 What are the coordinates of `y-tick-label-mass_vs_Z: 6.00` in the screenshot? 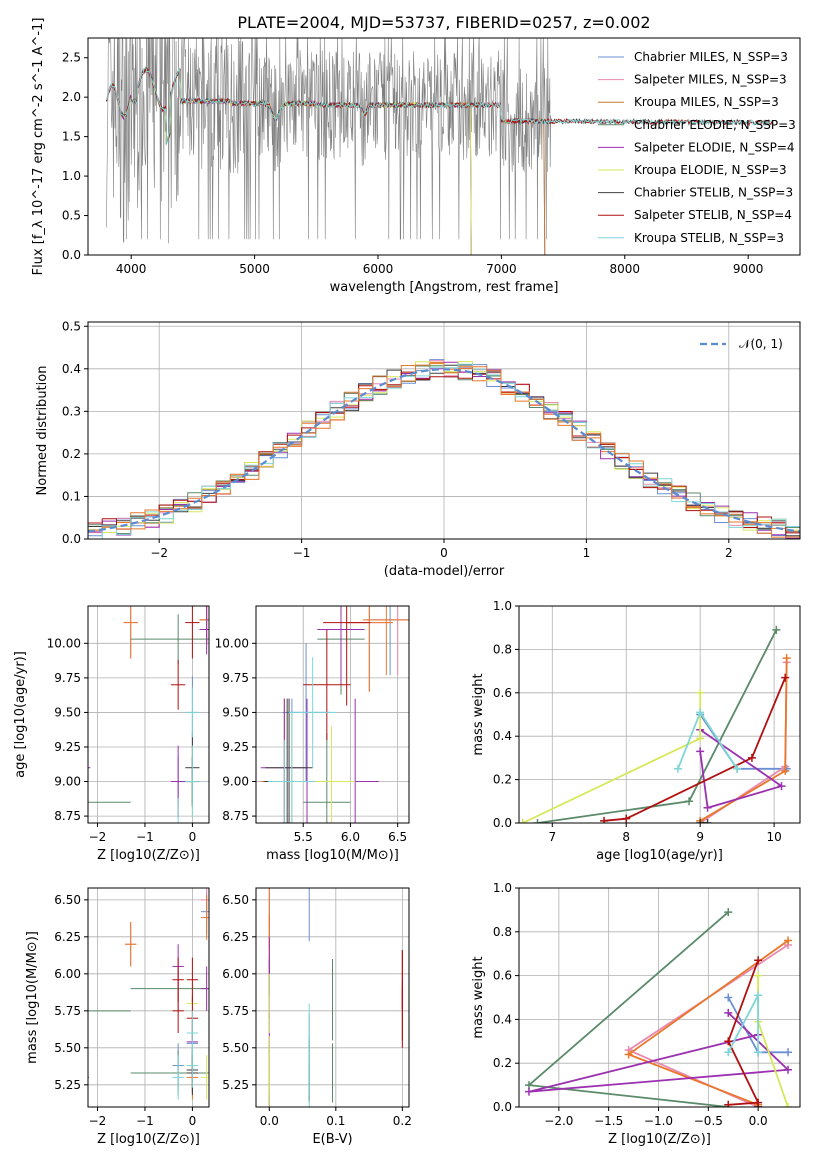 It's located at (67, 974).